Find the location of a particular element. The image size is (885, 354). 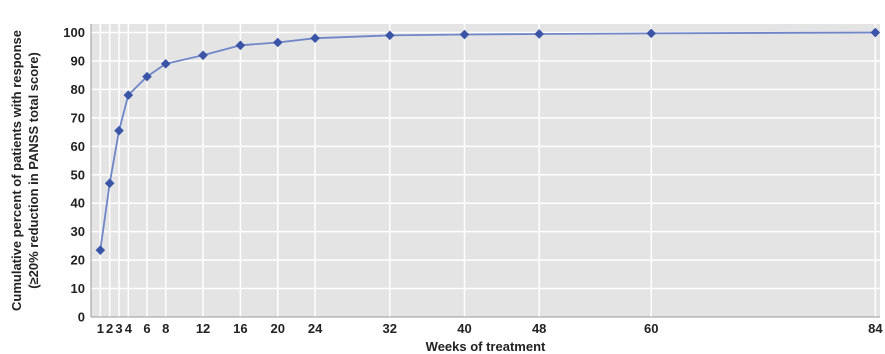

x-tick-label: 40 is located at coordinates (464, 328).